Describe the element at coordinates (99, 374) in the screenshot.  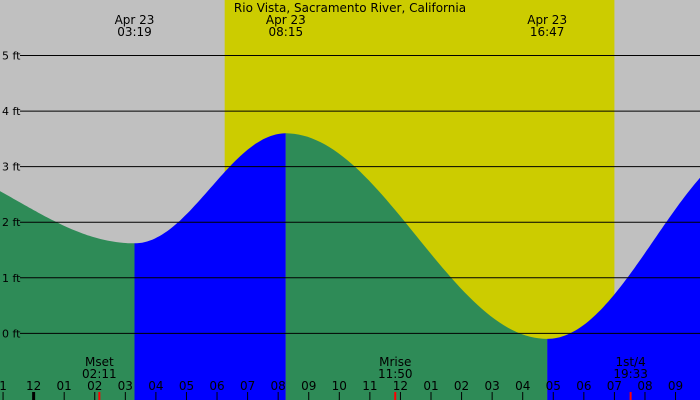
I see `moon-event-time: 02:11` at that location.